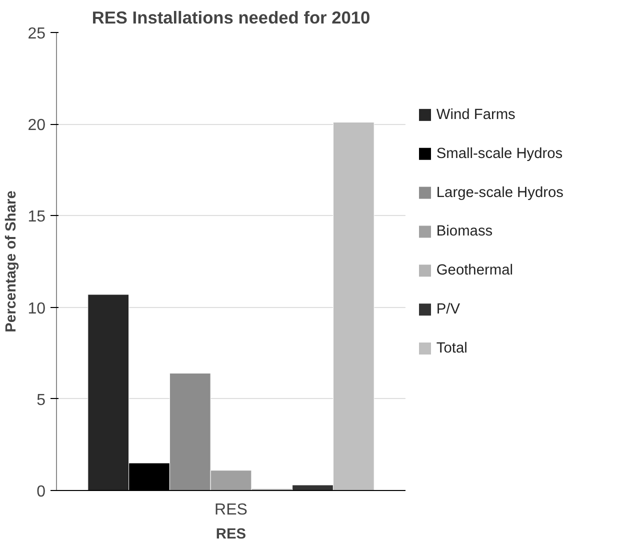 The width and height of the screenshot is (618, 559). I want to click on legend-label: Total, so click(452, 348).